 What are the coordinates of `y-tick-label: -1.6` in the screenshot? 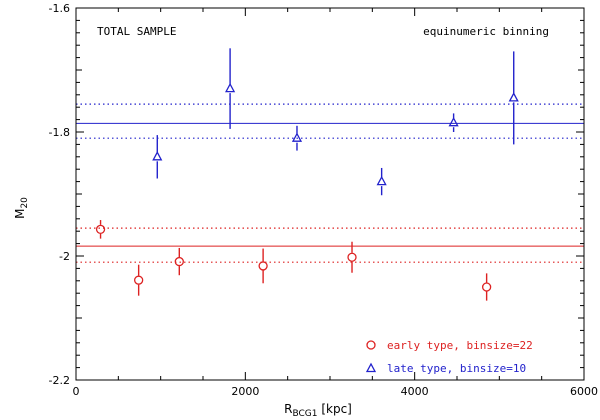 It's located at (59, 8).